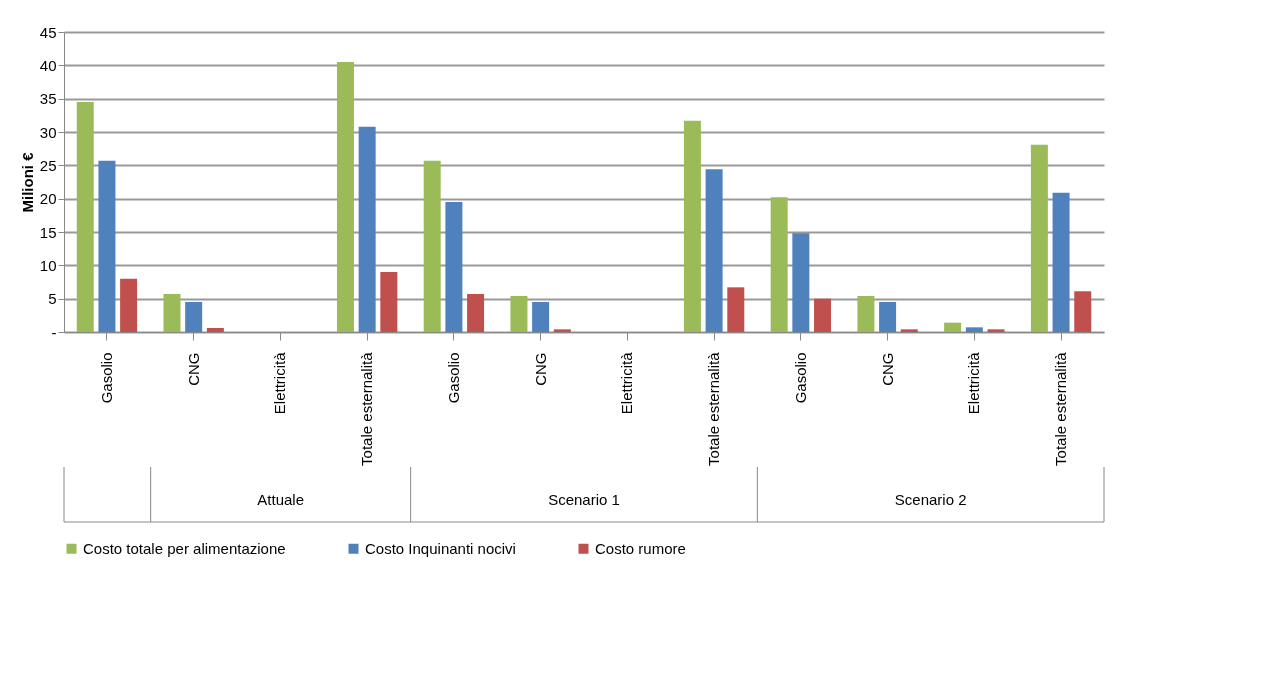  Describe the element at coordinates (48, 232) in the screenshot. I see `y-tick-label: 15` at that location.